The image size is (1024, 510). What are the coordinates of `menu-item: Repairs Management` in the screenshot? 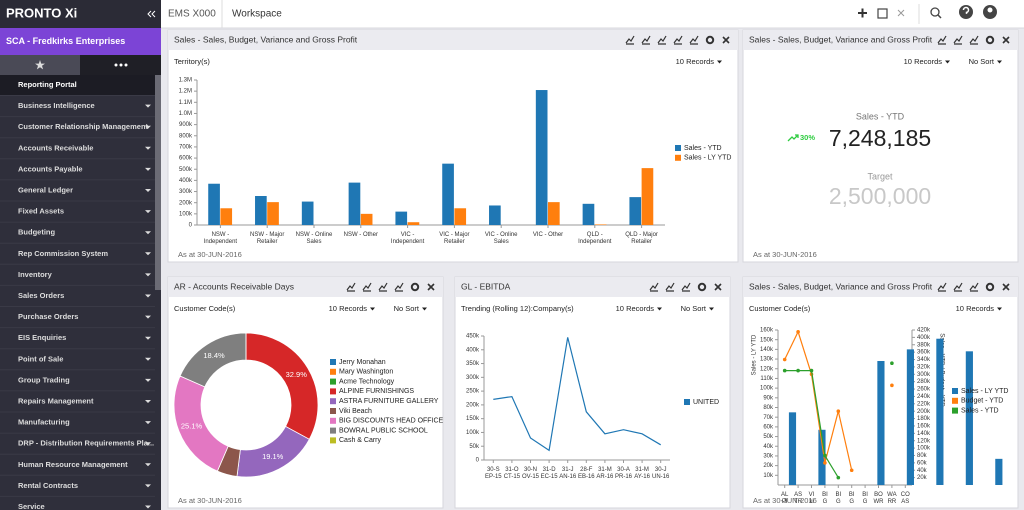 It's located at (56, 400).